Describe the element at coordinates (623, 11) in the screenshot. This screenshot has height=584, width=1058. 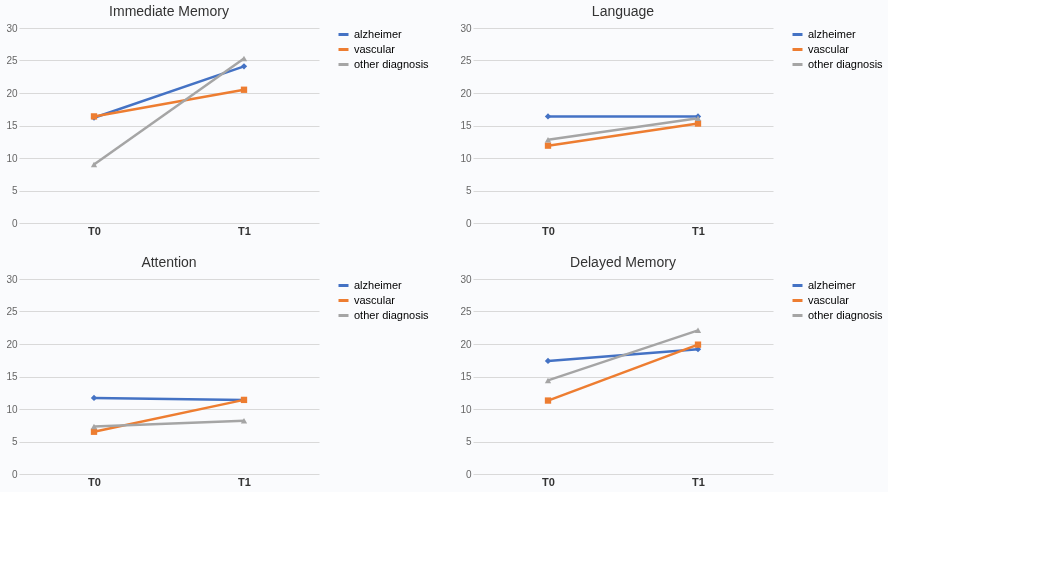
I see `chart-title: Language` at that location.